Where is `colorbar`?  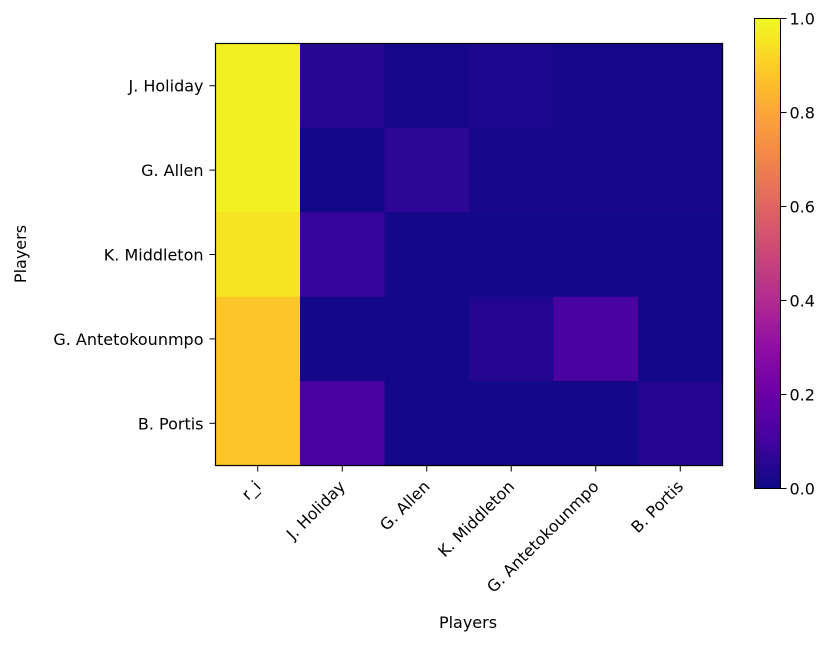
colorbar is located at coordinates (767, 253).